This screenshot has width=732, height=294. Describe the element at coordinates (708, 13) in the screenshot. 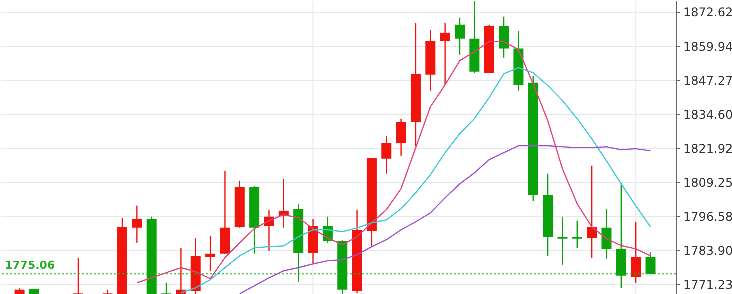

I see `y-tick-label: 1872.62` at that location.